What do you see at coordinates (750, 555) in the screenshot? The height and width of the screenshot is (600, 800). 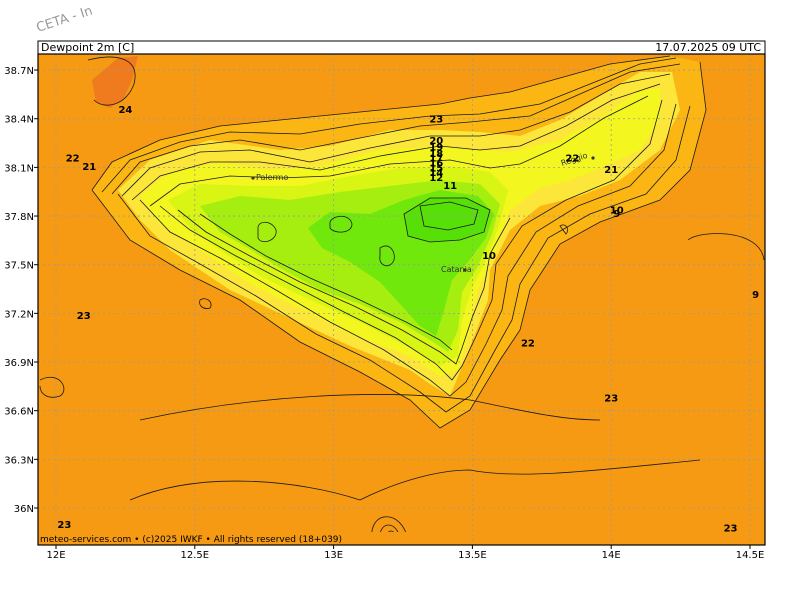 I see `lon-tick-label: 14.5E` at bounding box center [750, 555].